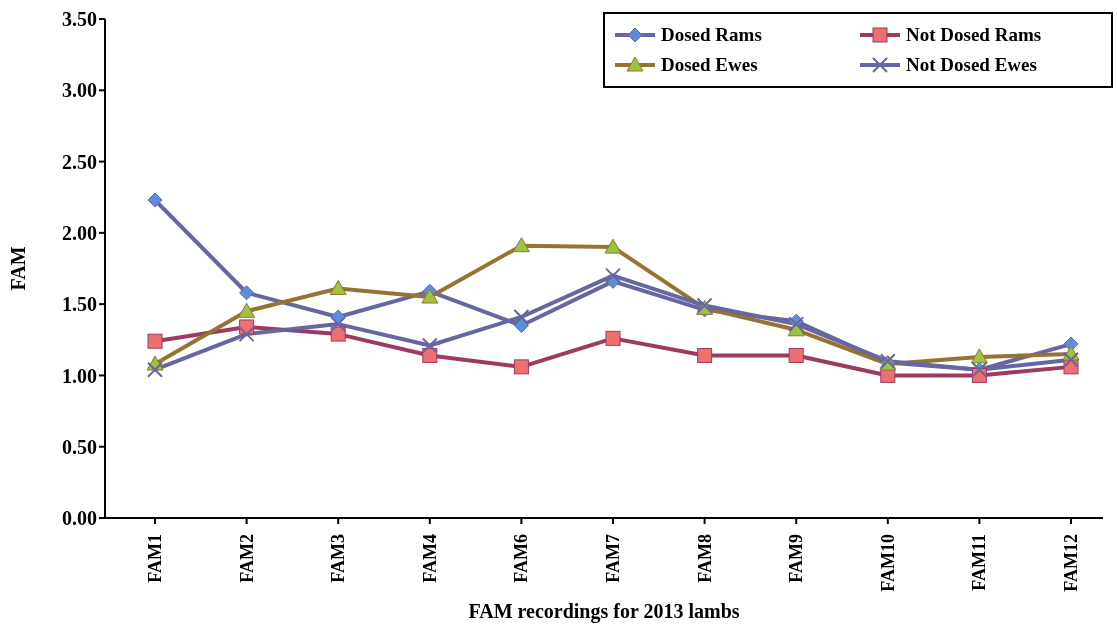  I want to click on legend-label: Not Dosed Rams, so click(974, 35).